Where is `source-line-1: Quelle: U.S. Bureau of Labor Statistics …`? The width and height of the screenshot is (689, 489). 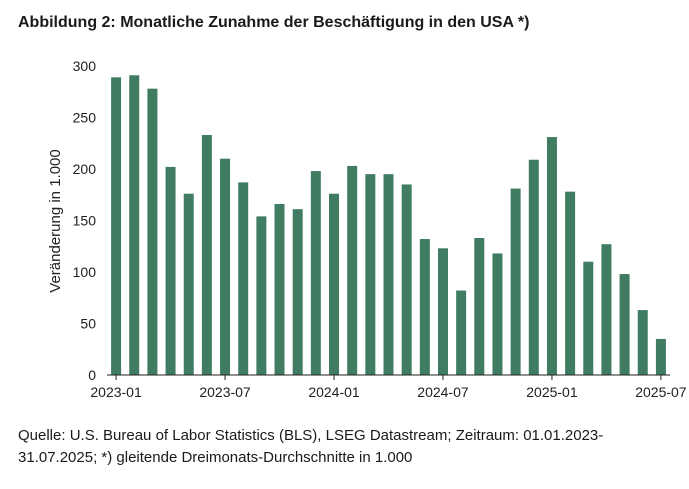
source-line-1: Quelle: U.S. Bureau of Labor Statistics … is located at coordinates (311, 435).